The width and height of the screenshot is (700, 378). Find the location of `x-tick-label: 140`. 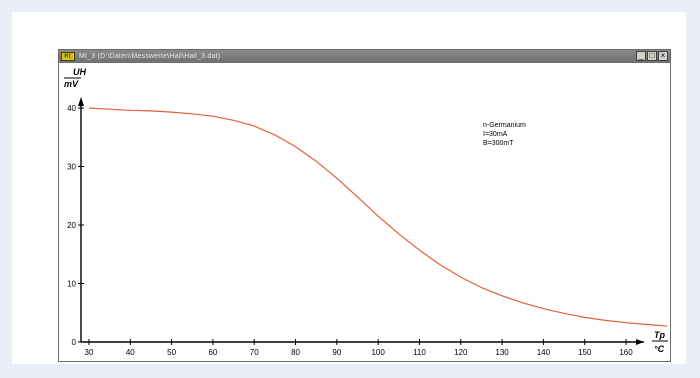

x-tick-label: 140 is located at coordinates (544, 352).